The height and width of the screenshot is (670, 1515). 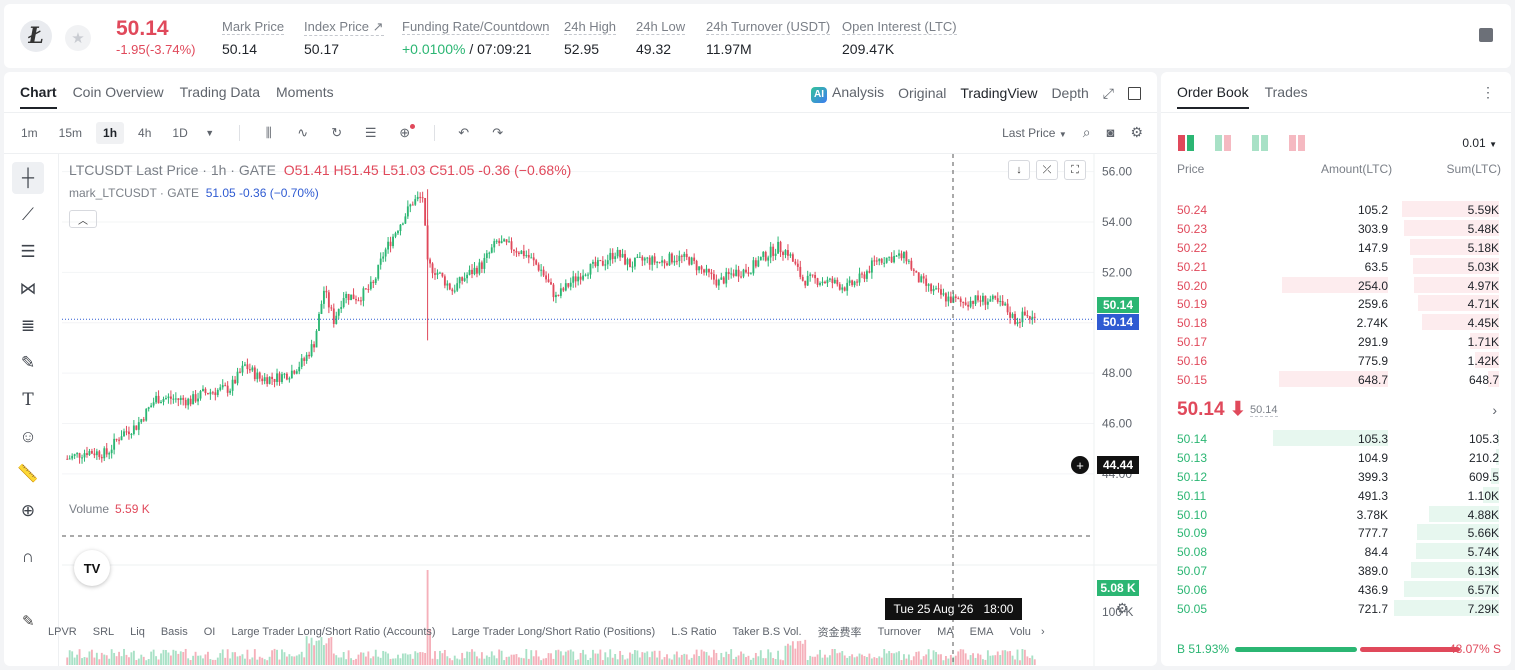 What do you see at coordinates (1336, 514) in the screenshot?
I see `bid-row: 50.10 3.78K 4.88K` at bounding box center [1336, 514].